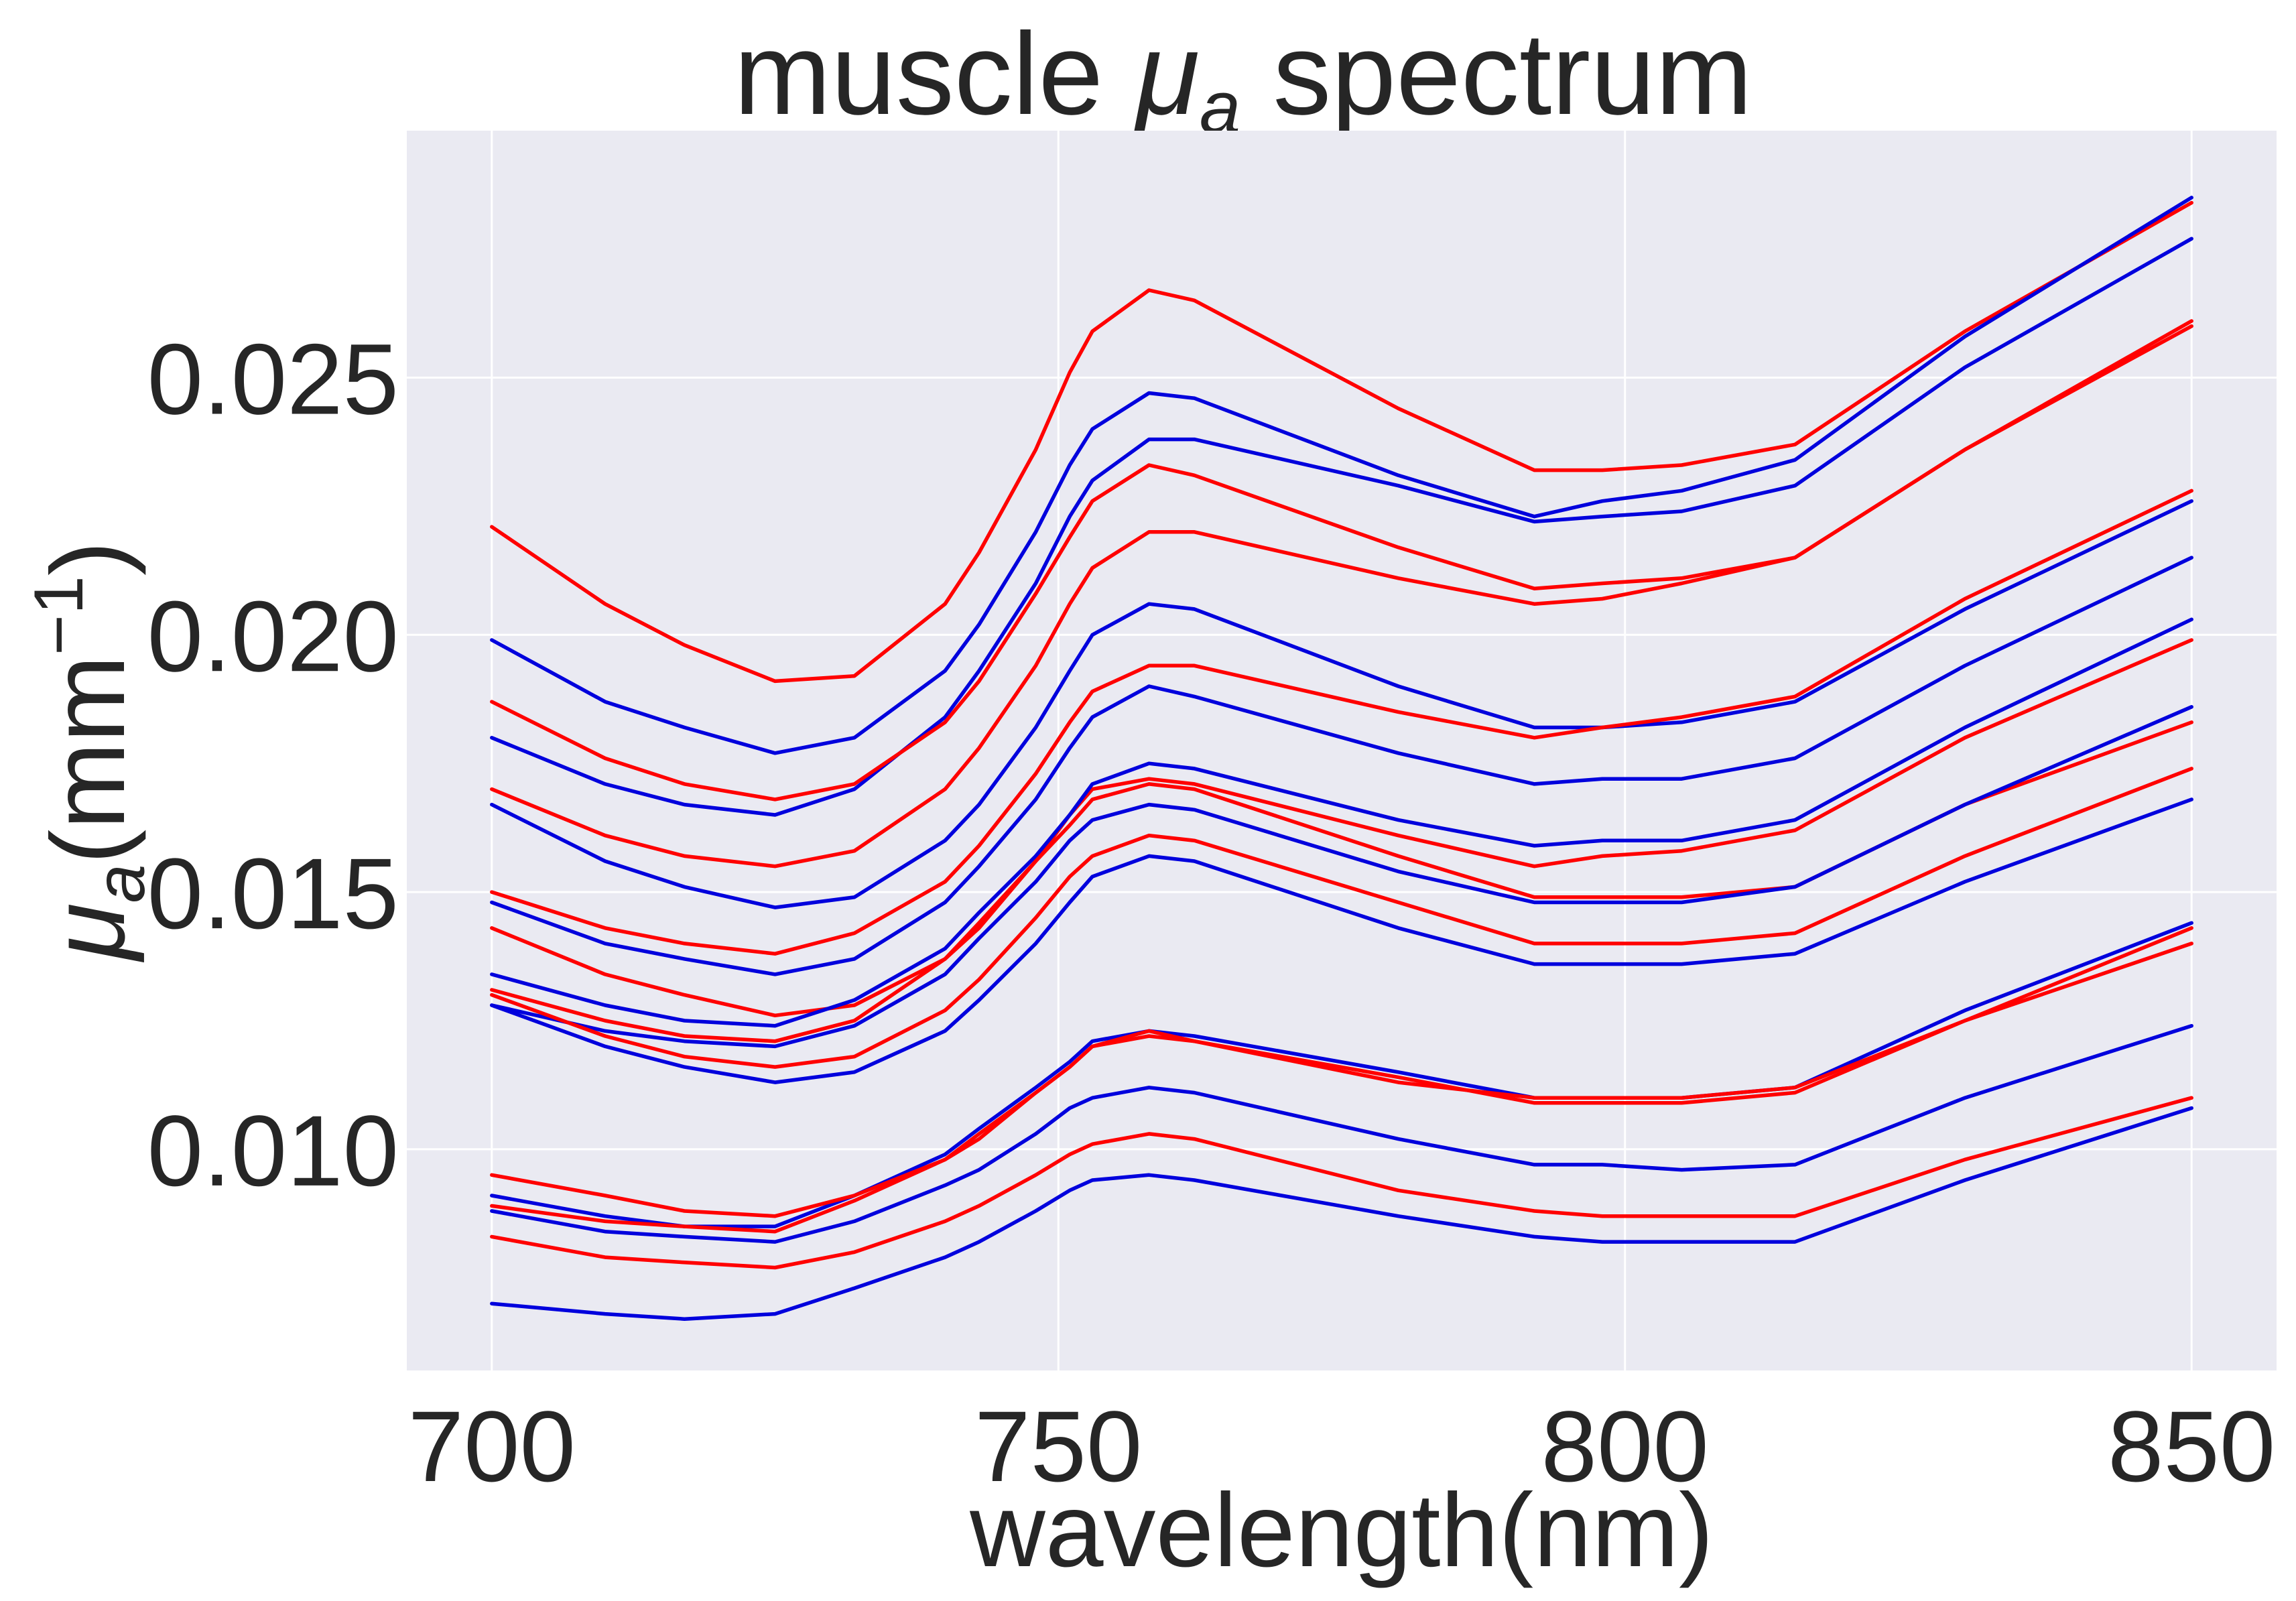 The image size is (2296, 1601). What do you see at coordinates (273, 894) in the screenshot?
I see `y-tick-label: 0.015` at bounding box center [273, 894].